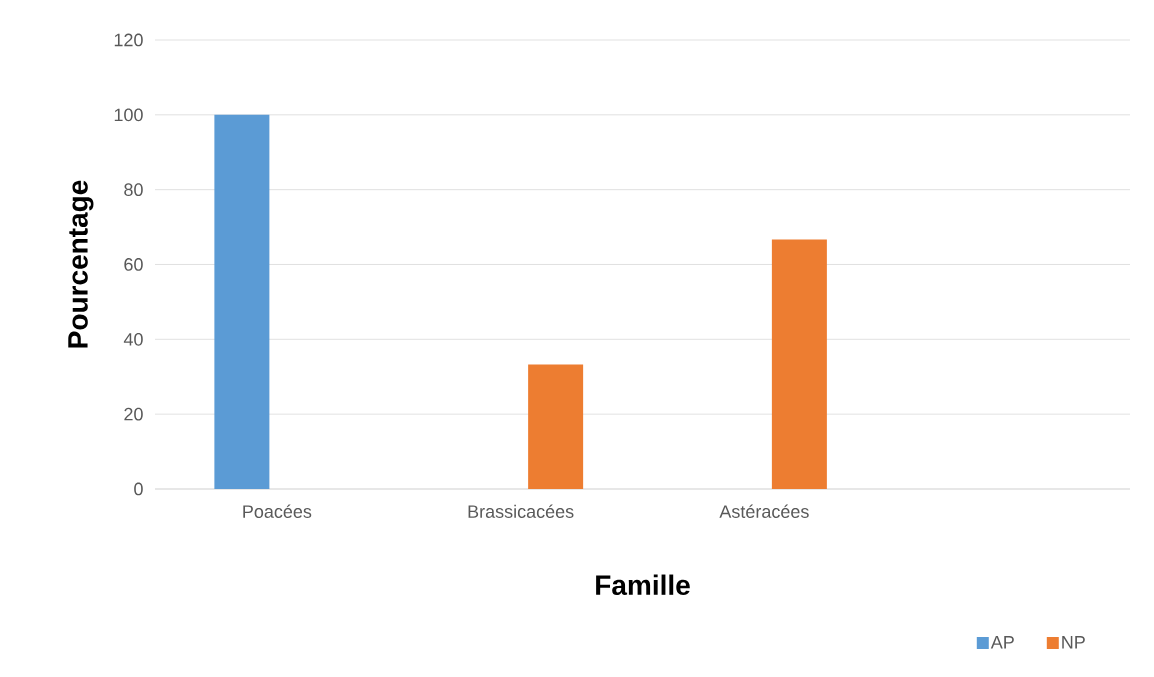 The image size is (1154, 677). Describe the element at coordinates (81, 264) in the screenshot. I see `y-axis-title: Pourcentage` at that location.